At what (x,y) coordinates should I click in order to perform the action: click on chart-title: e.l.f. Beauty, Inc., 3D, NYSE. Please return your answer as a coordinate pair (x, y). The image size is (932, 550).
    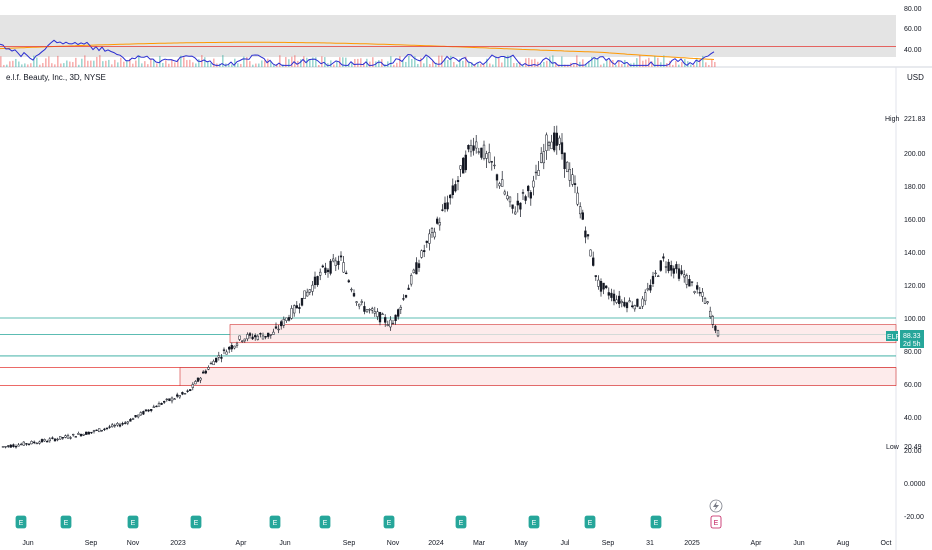
    Looking at the image, I should click on (56, 77).